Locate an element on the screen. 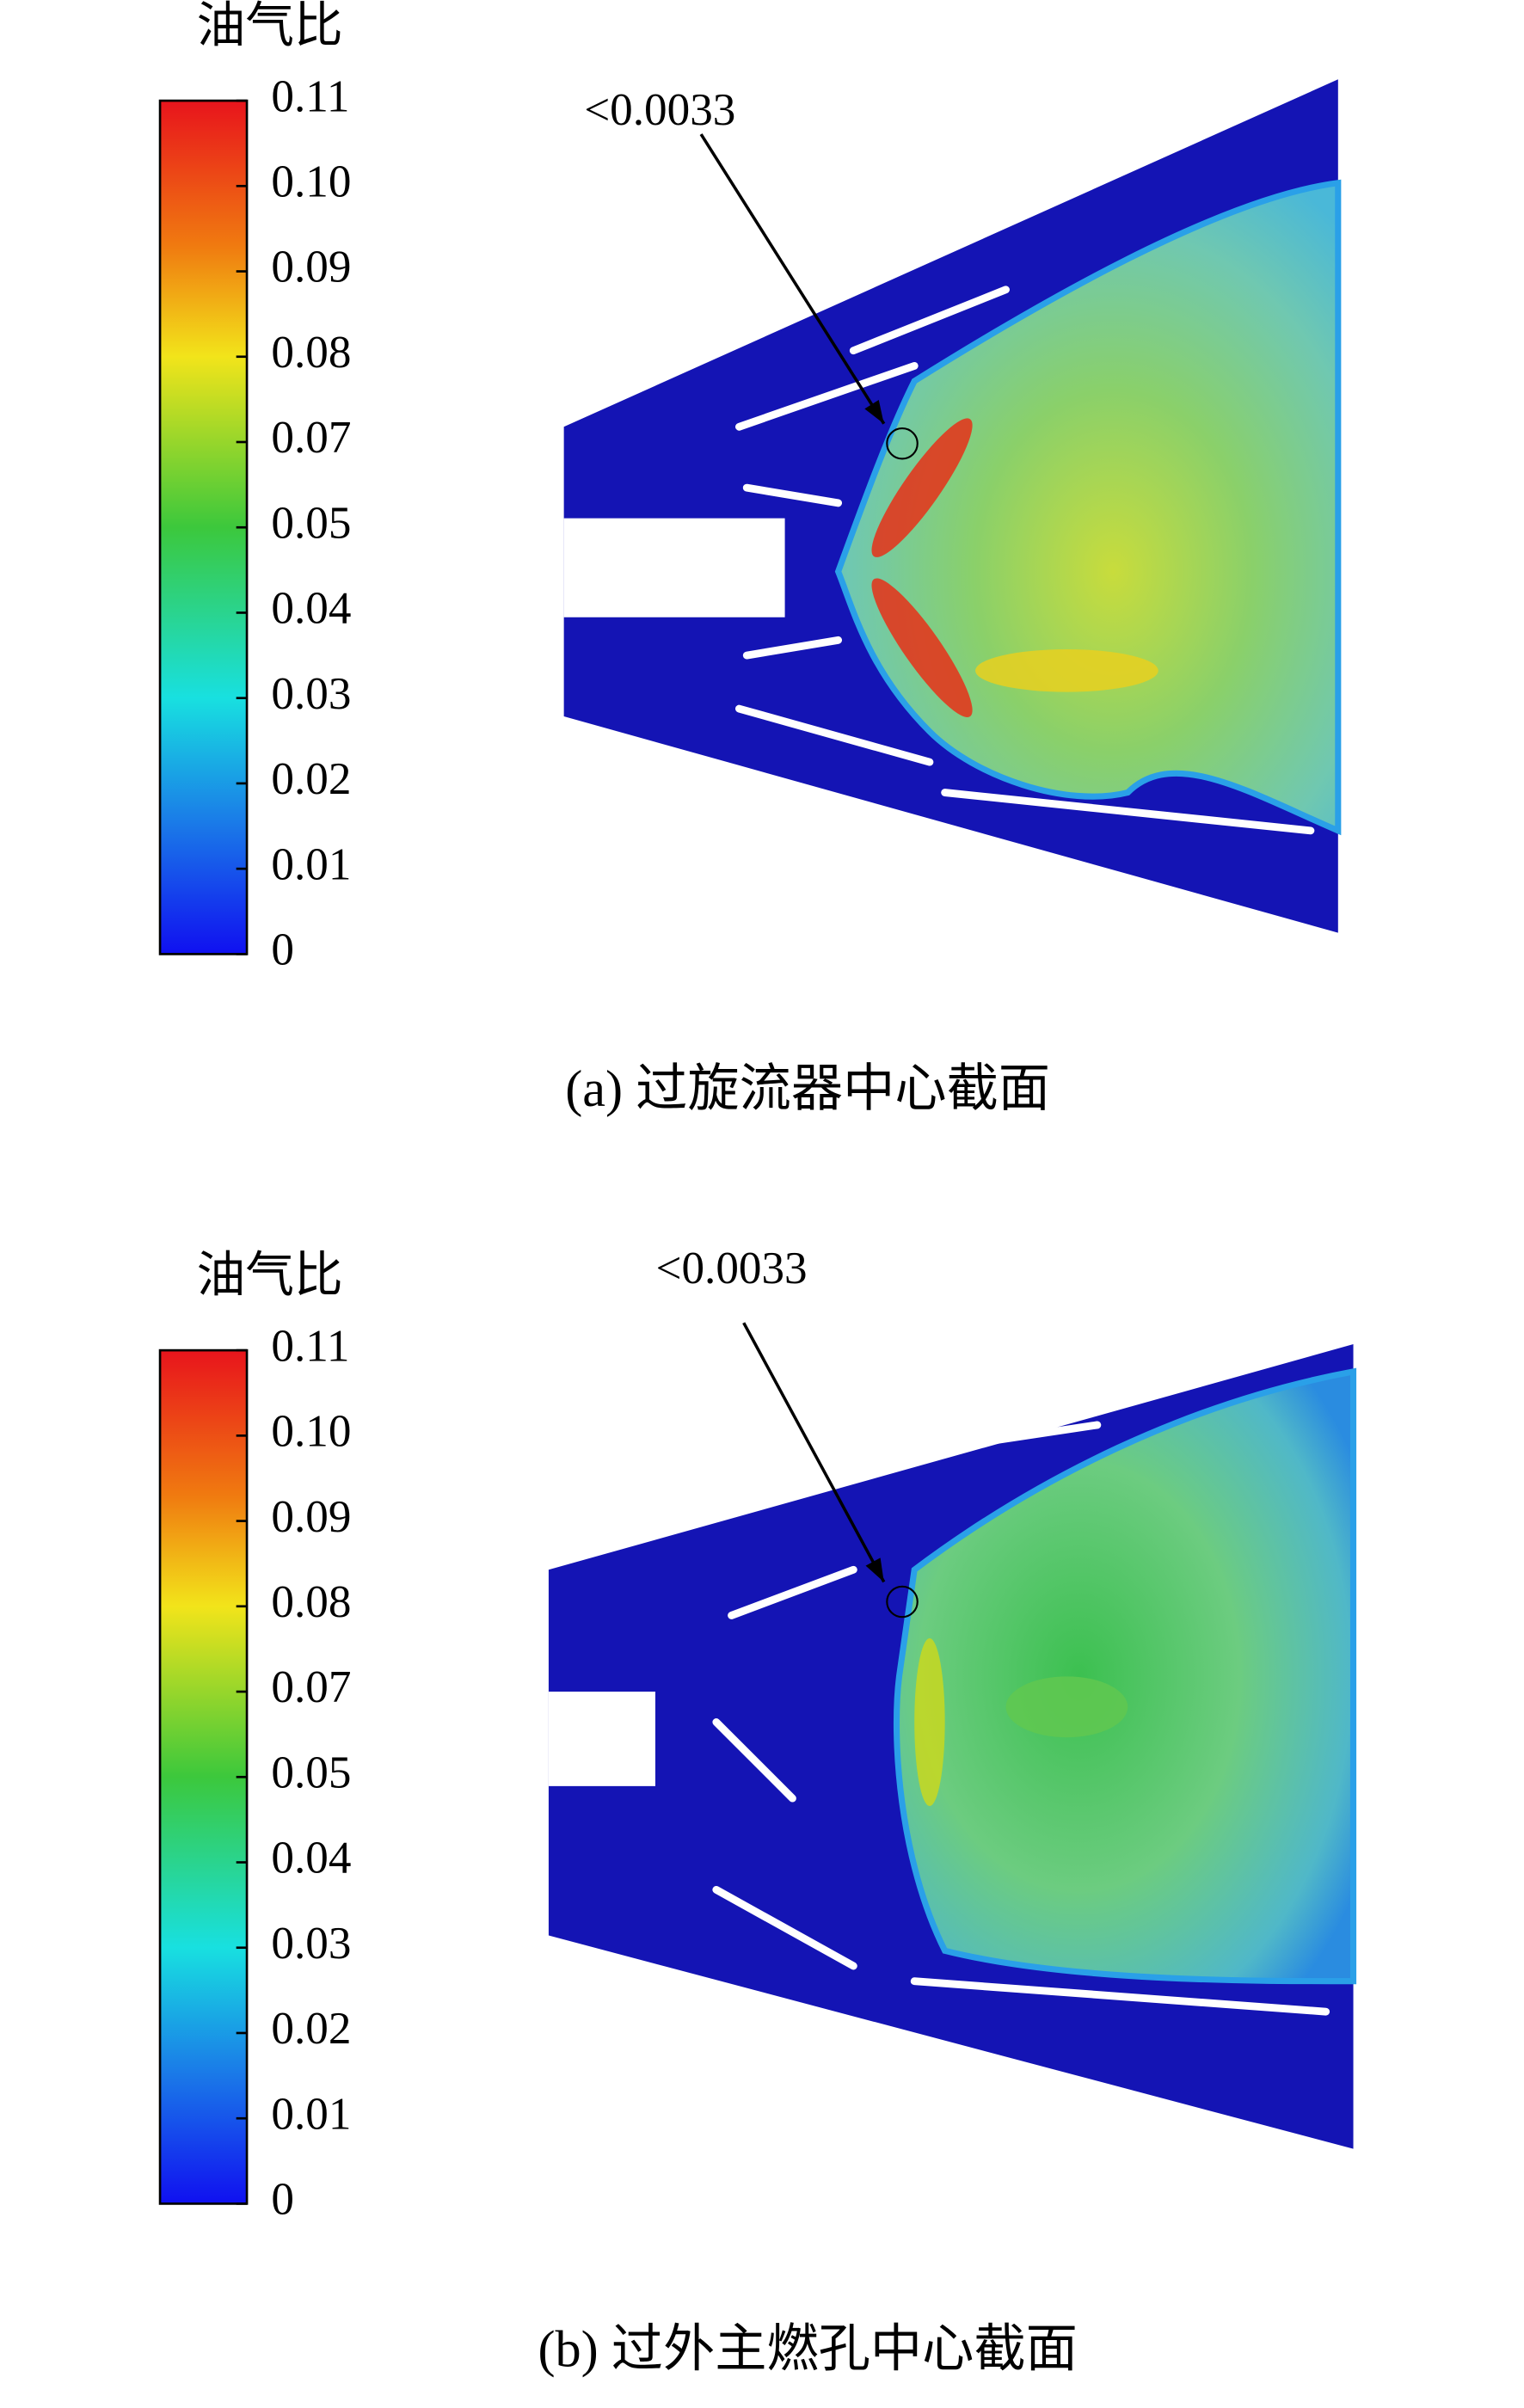 This screenshot has height=2408, width=1524. caption: (a) 过旋流器中心截面 is located at coordinates (807, 1089).